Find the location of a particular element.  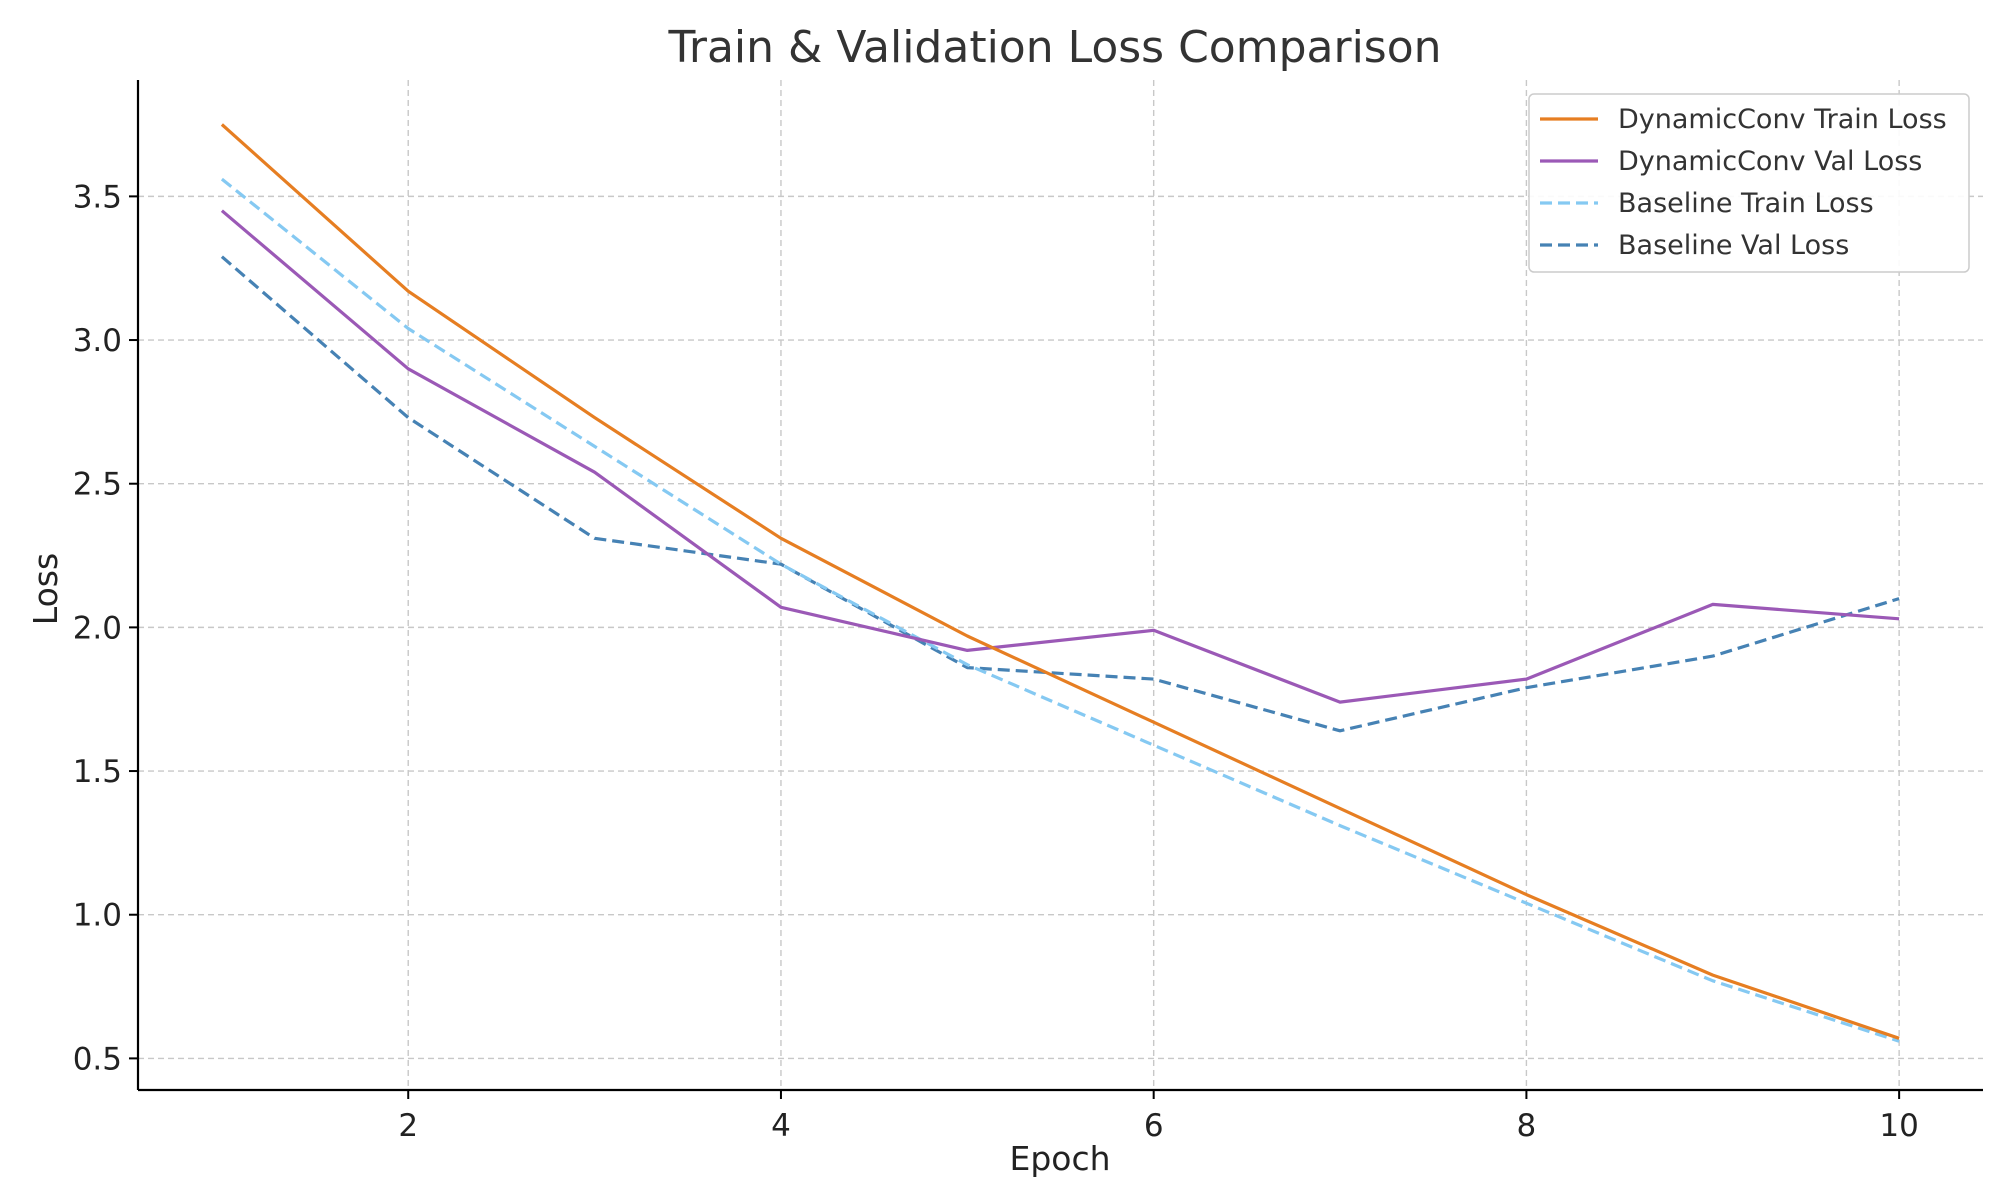

y-tick-label: 2.5 is located at coordinates (97, 485).